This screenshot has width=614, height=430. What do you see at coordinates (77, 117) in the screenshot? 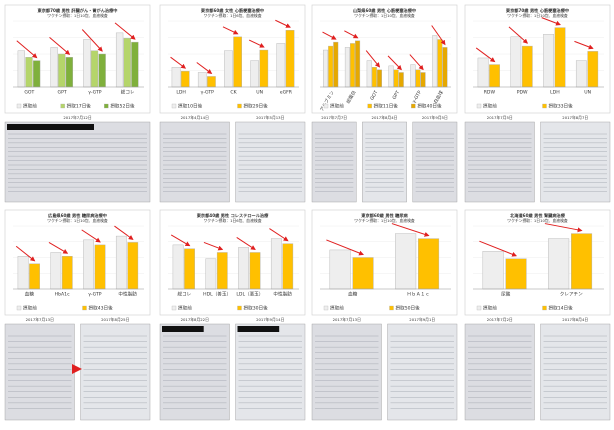
I see `photo-caption: 2017年7月12日` at bounding box center [77, 117].